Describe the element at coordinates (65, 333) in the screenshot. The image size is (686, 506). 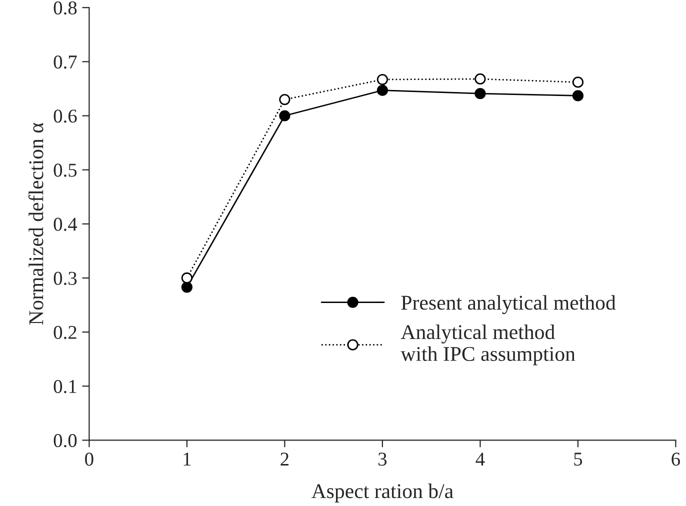
I see `y-tick-label: 0.2` at that location.